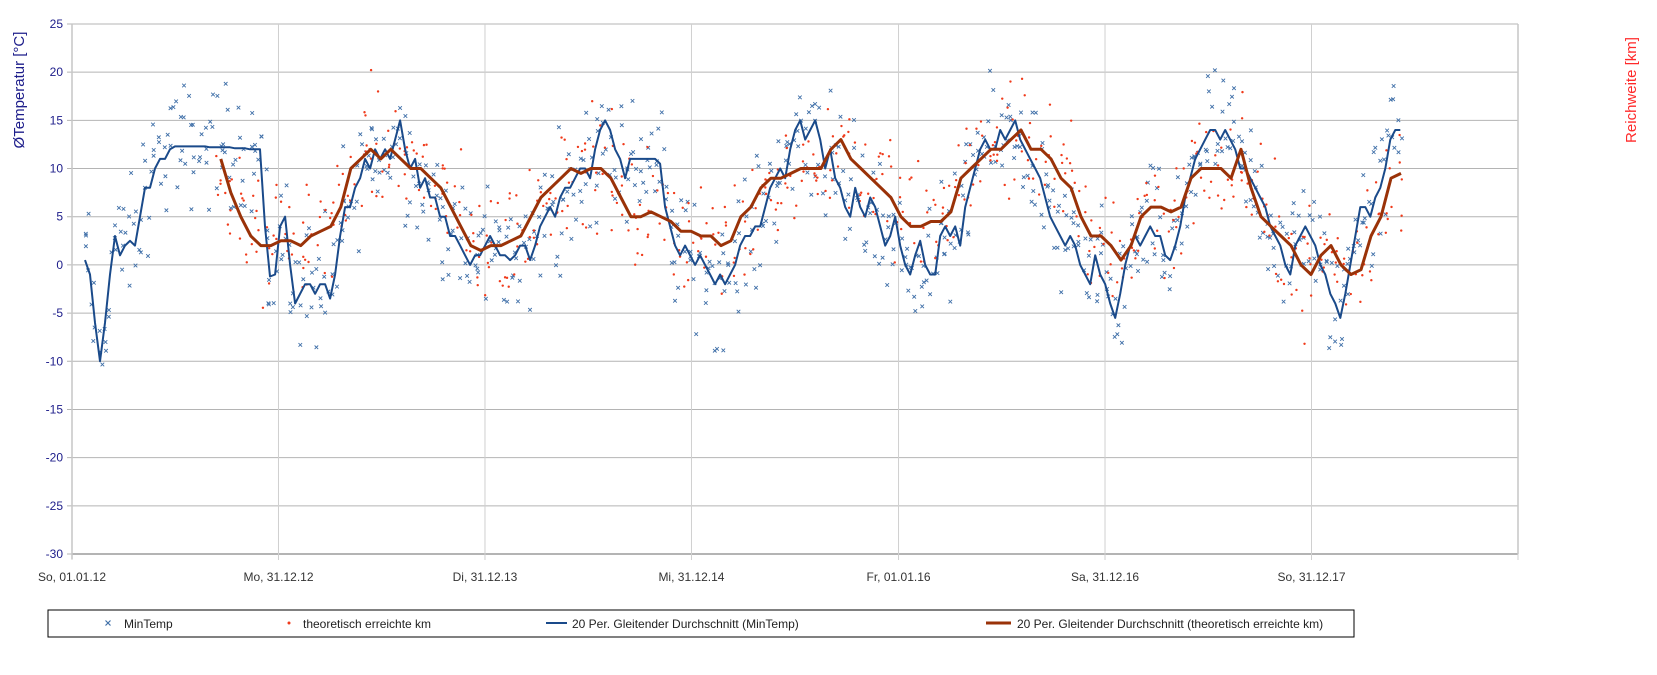 The height and width of the screenshot is (675, 1657). I want to click on legend-marker-dot, so click(289, 623).